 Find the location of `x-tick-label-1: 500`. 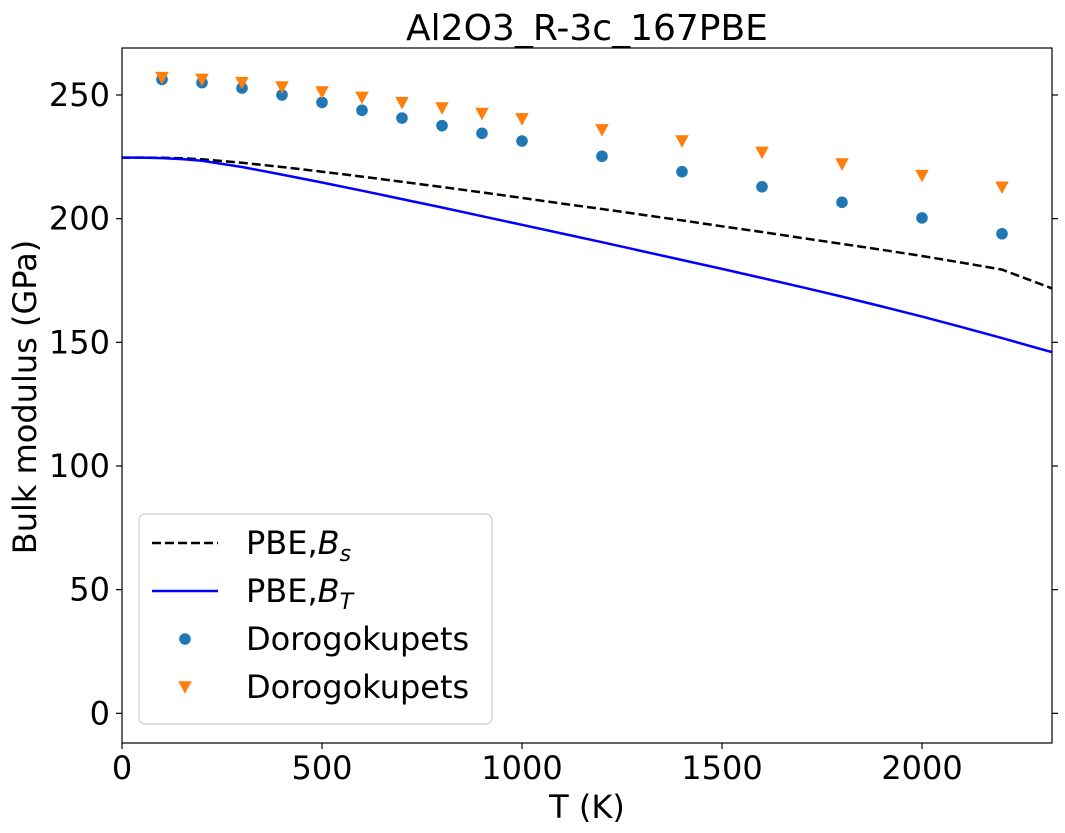

x-tick-label-1: 500 is located at coordinates (321, 768).